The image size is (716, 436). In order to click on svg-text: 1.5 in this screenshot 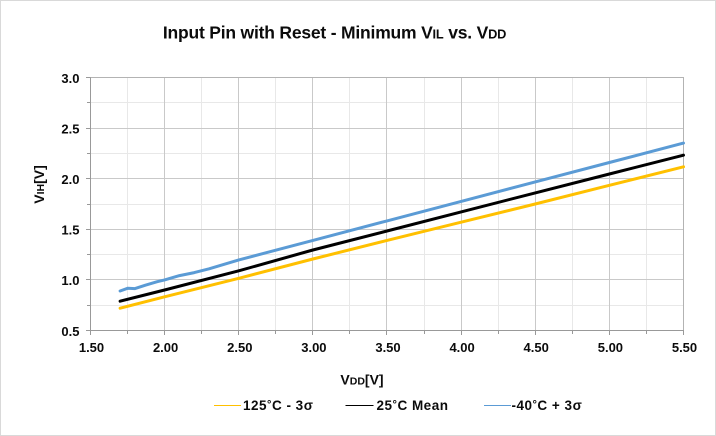, I will do `click(70, 230)`.